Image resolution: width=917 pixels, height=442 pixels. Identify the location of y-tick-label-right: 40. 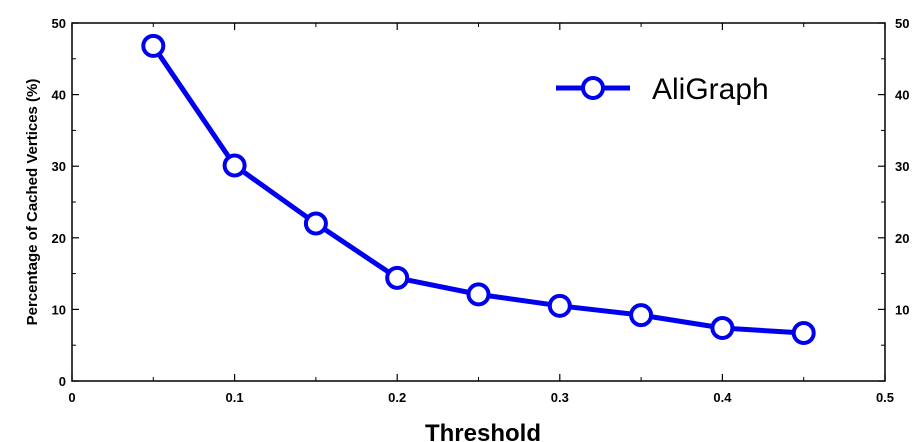
(902, 95).